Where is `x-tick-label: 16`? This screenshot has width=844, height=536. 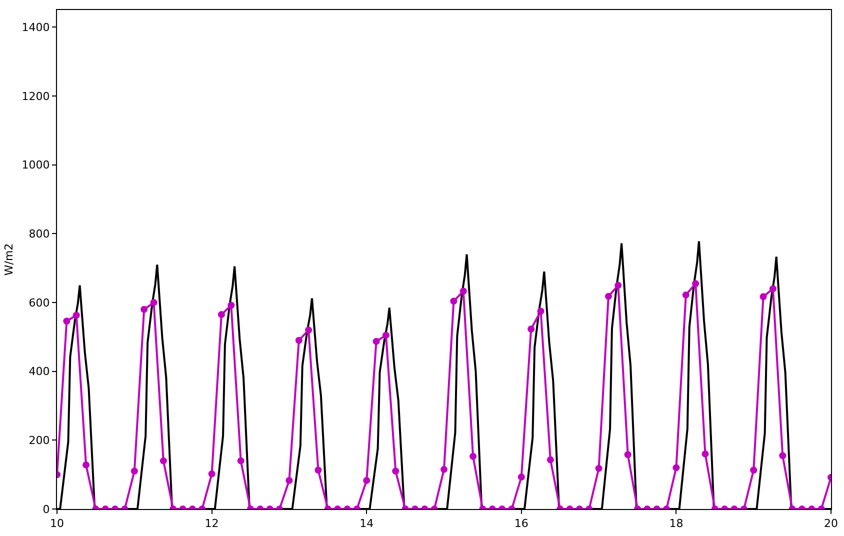 x-tick-label: 16 is located at coordinates (521, 523).